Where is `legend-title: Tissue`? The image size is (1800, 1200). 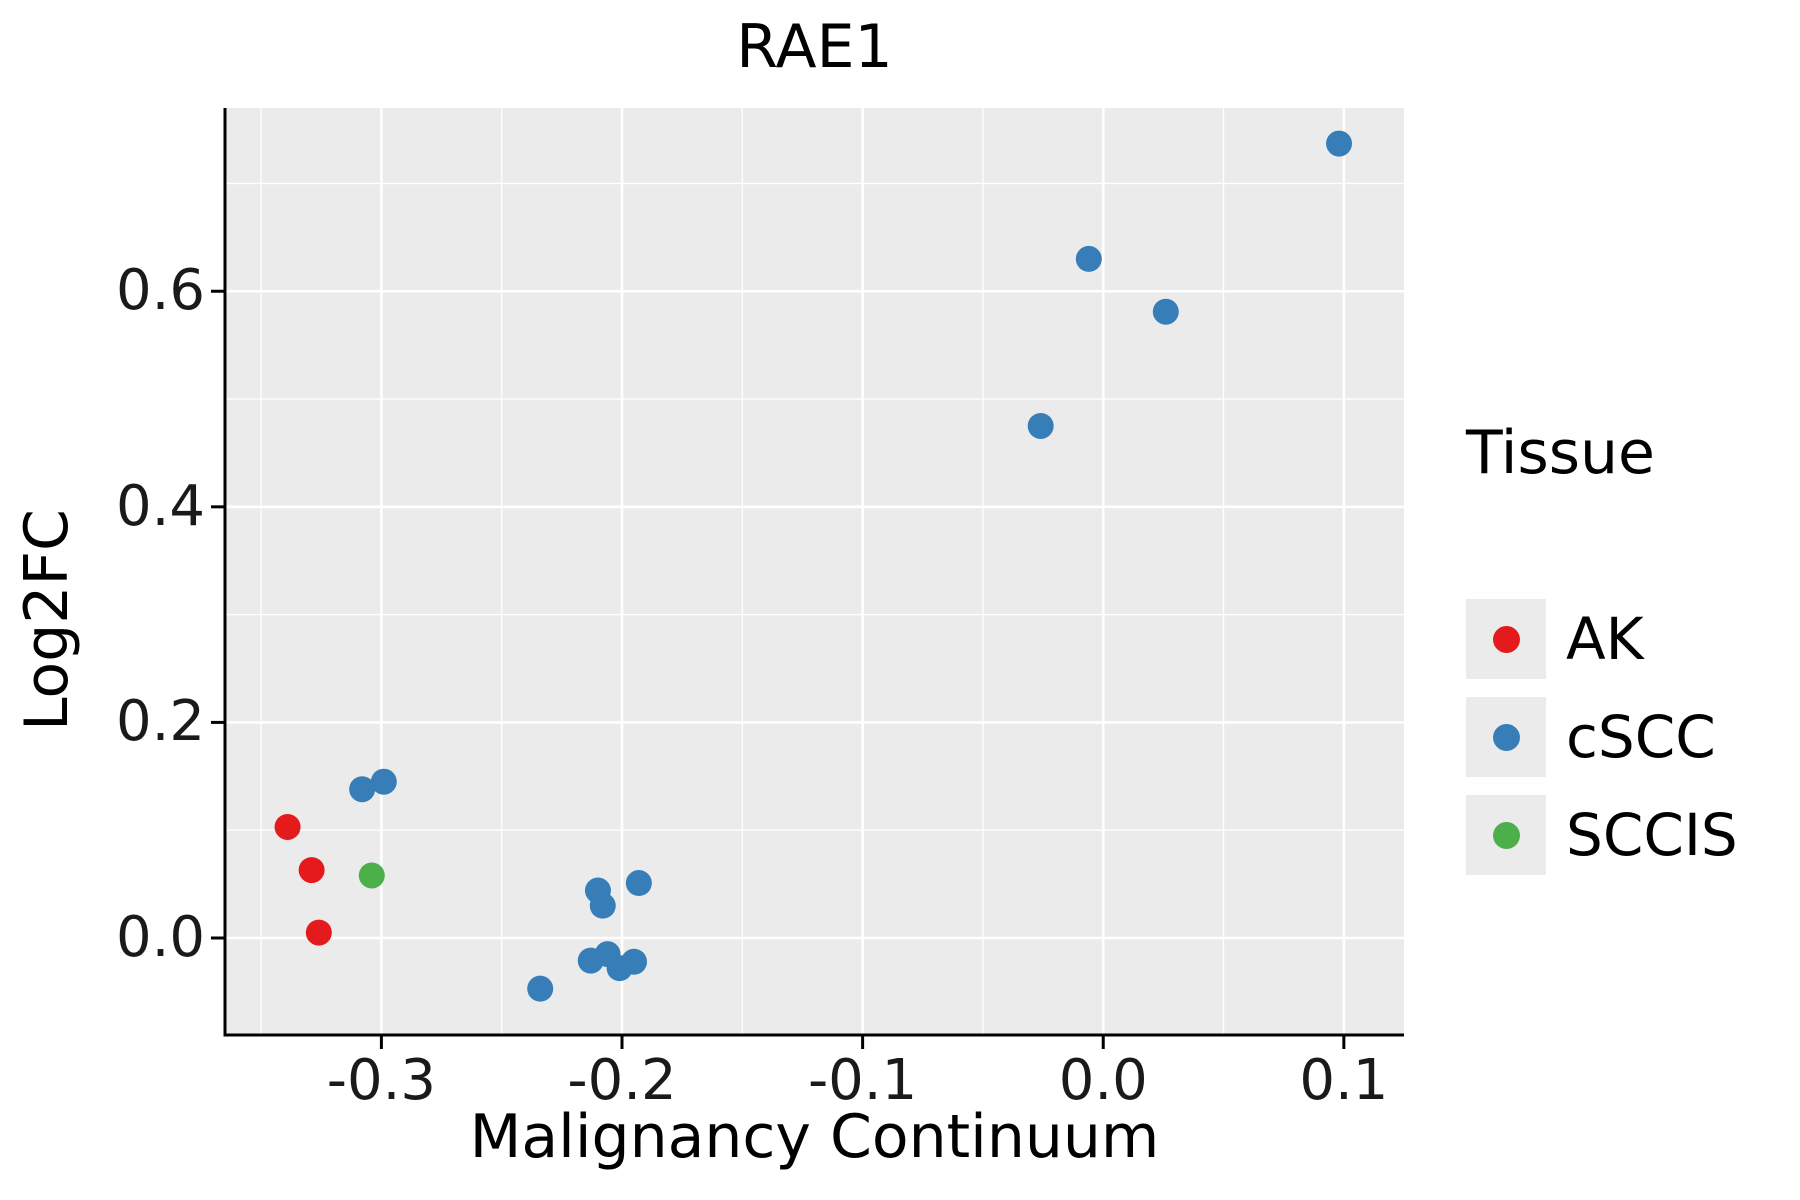
legend-title: Tissue is located at coordinates (1560, 453).